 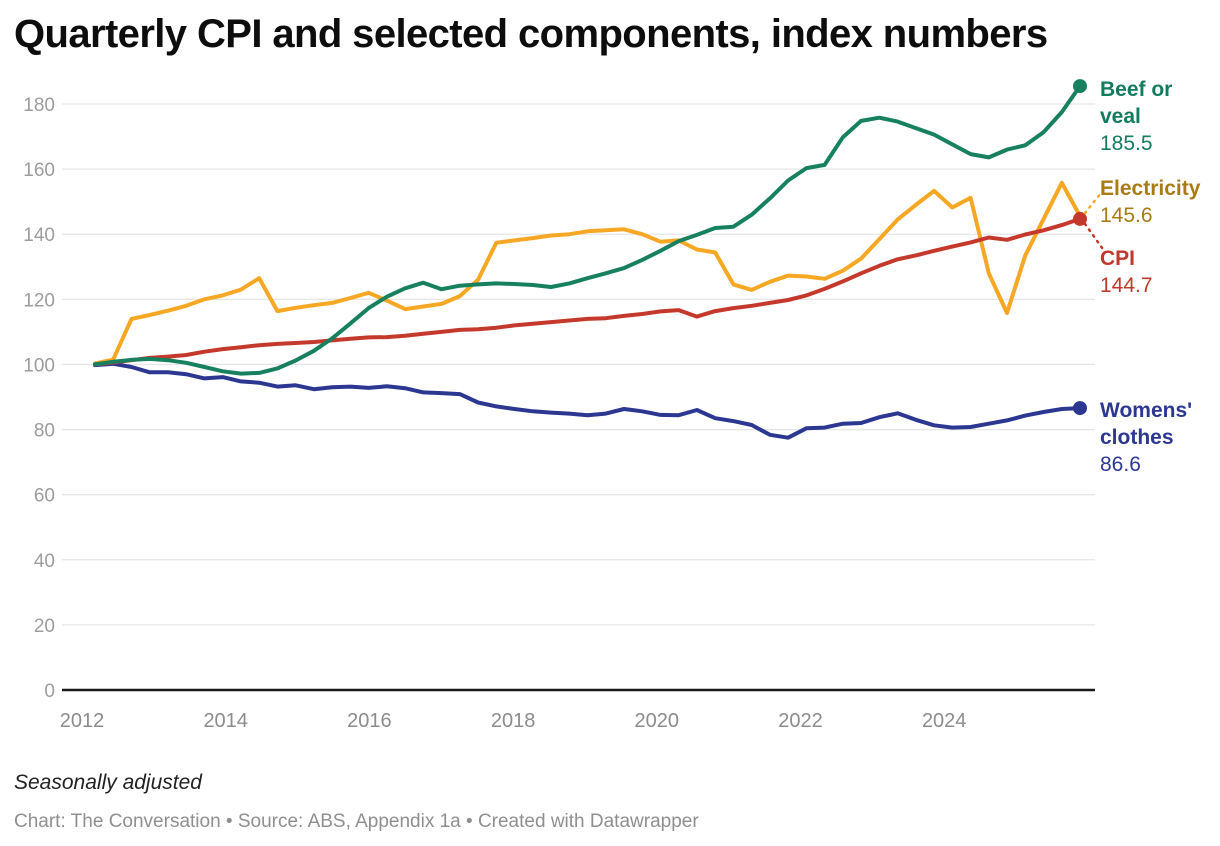 What do you see at coordinates (1126, 215) in the screenshot?
I see `series-label-electricity-value: 145.6` at bounding box center [1126, 215].